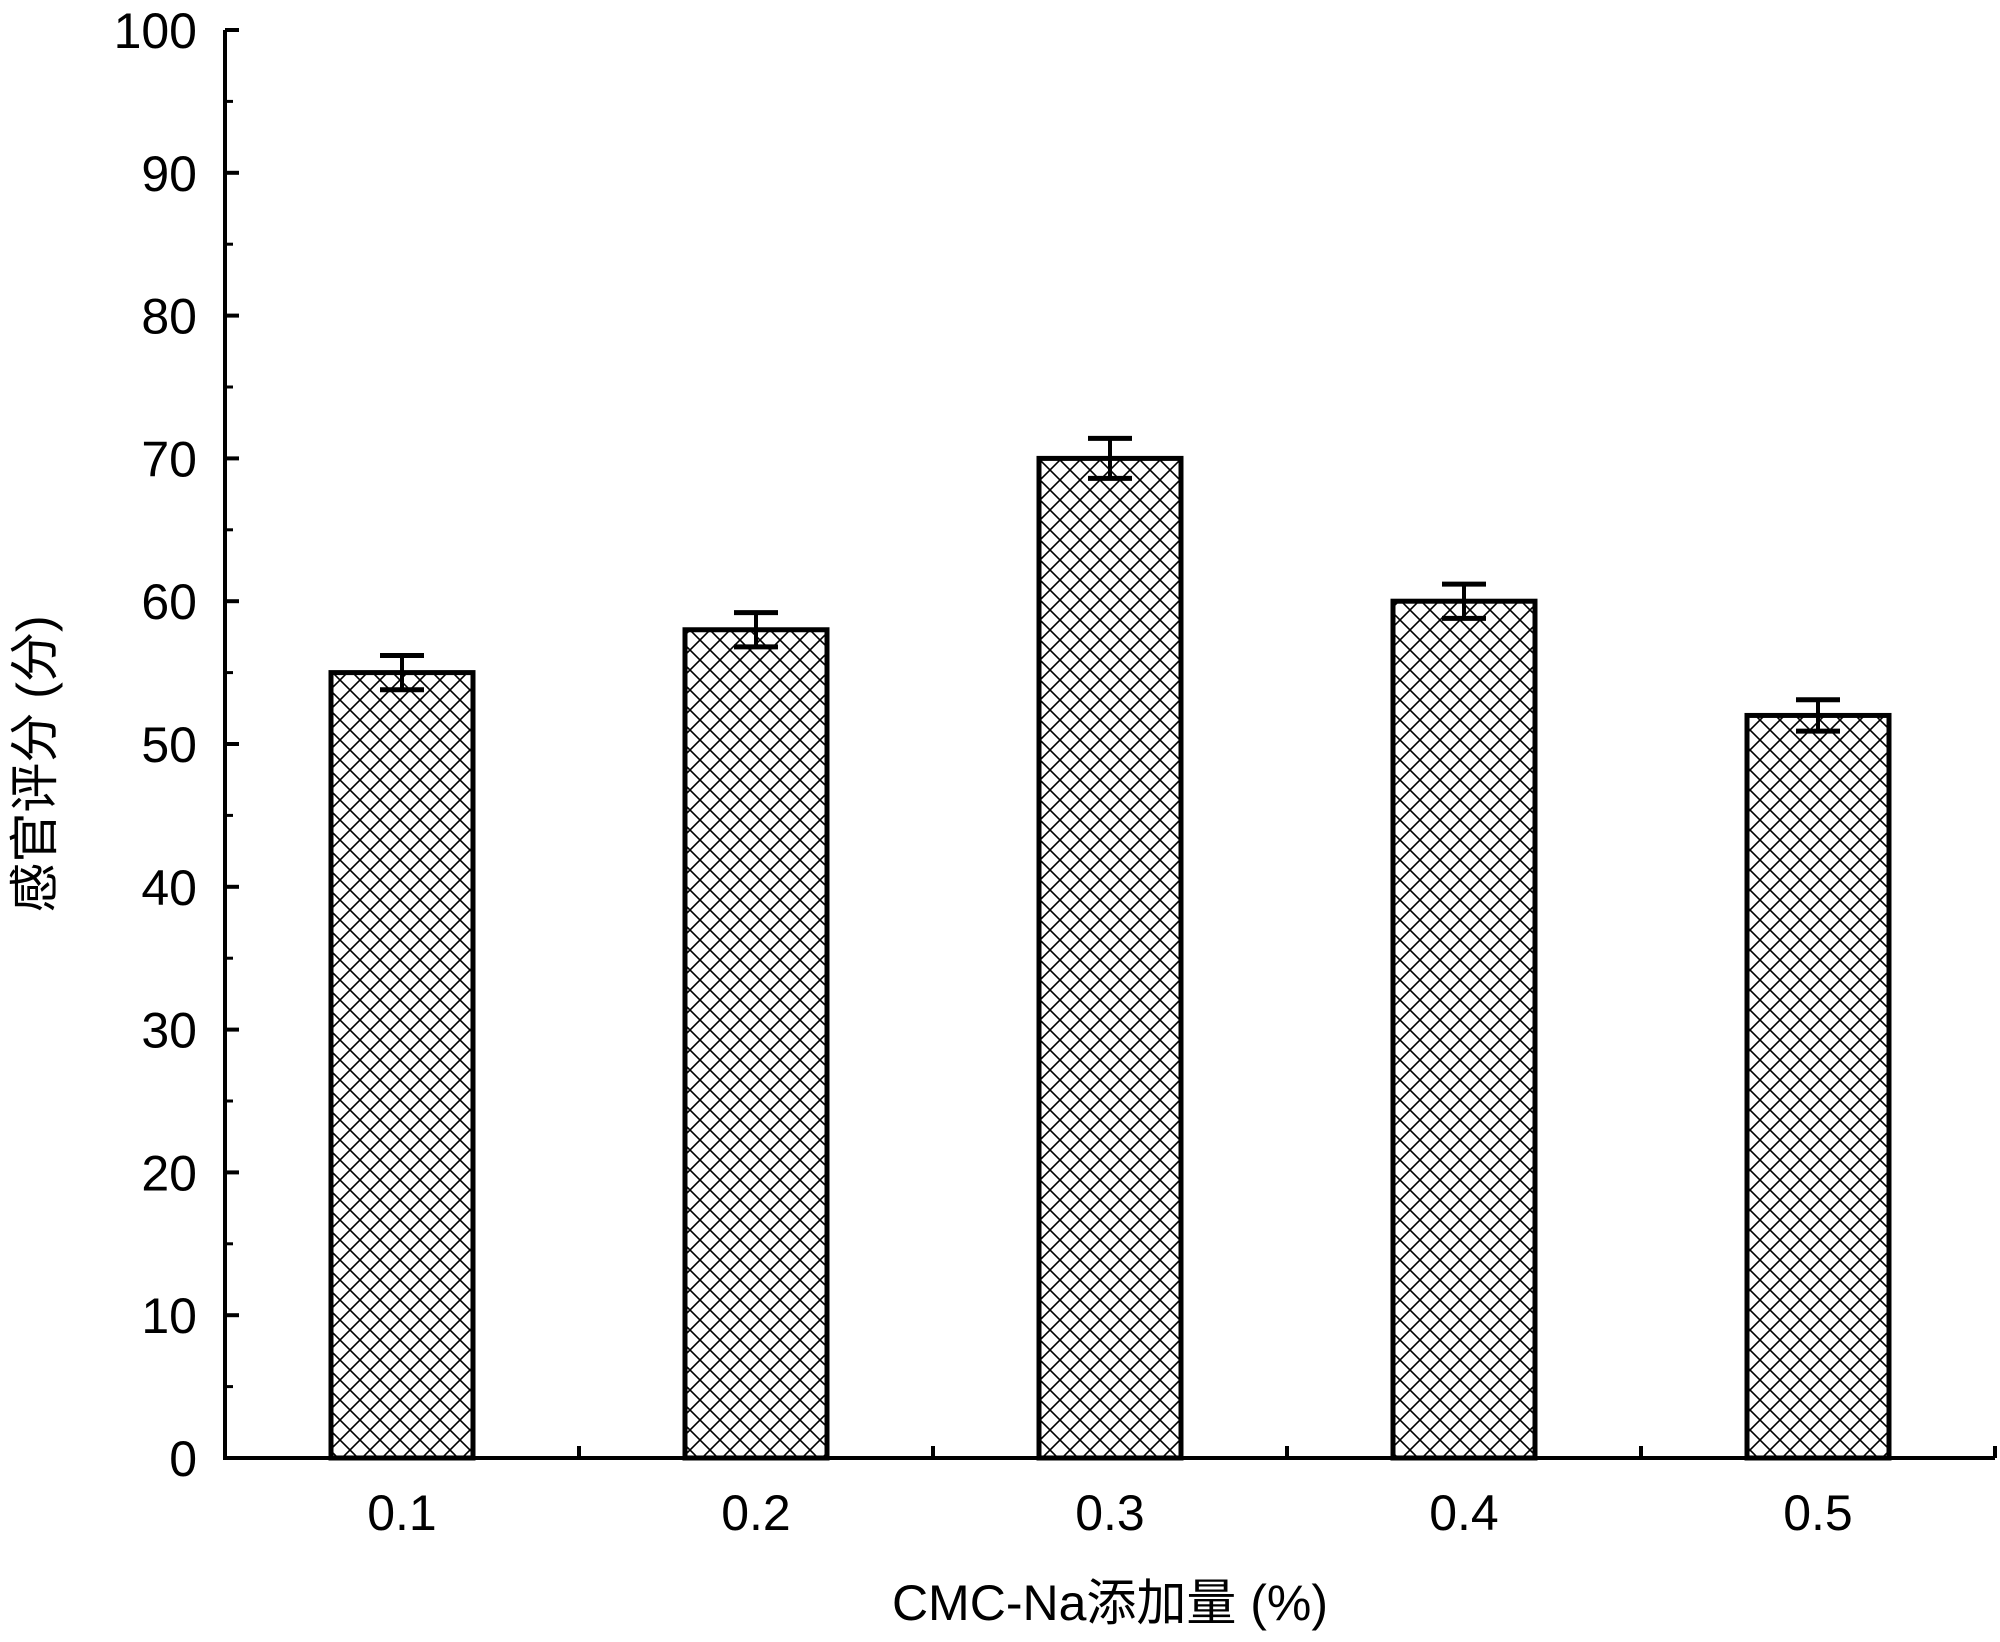  What do you see at coordinates (1818, 715) in the screenshot?
I see `error-bar-0.5` at bounding box center [1818, 715].